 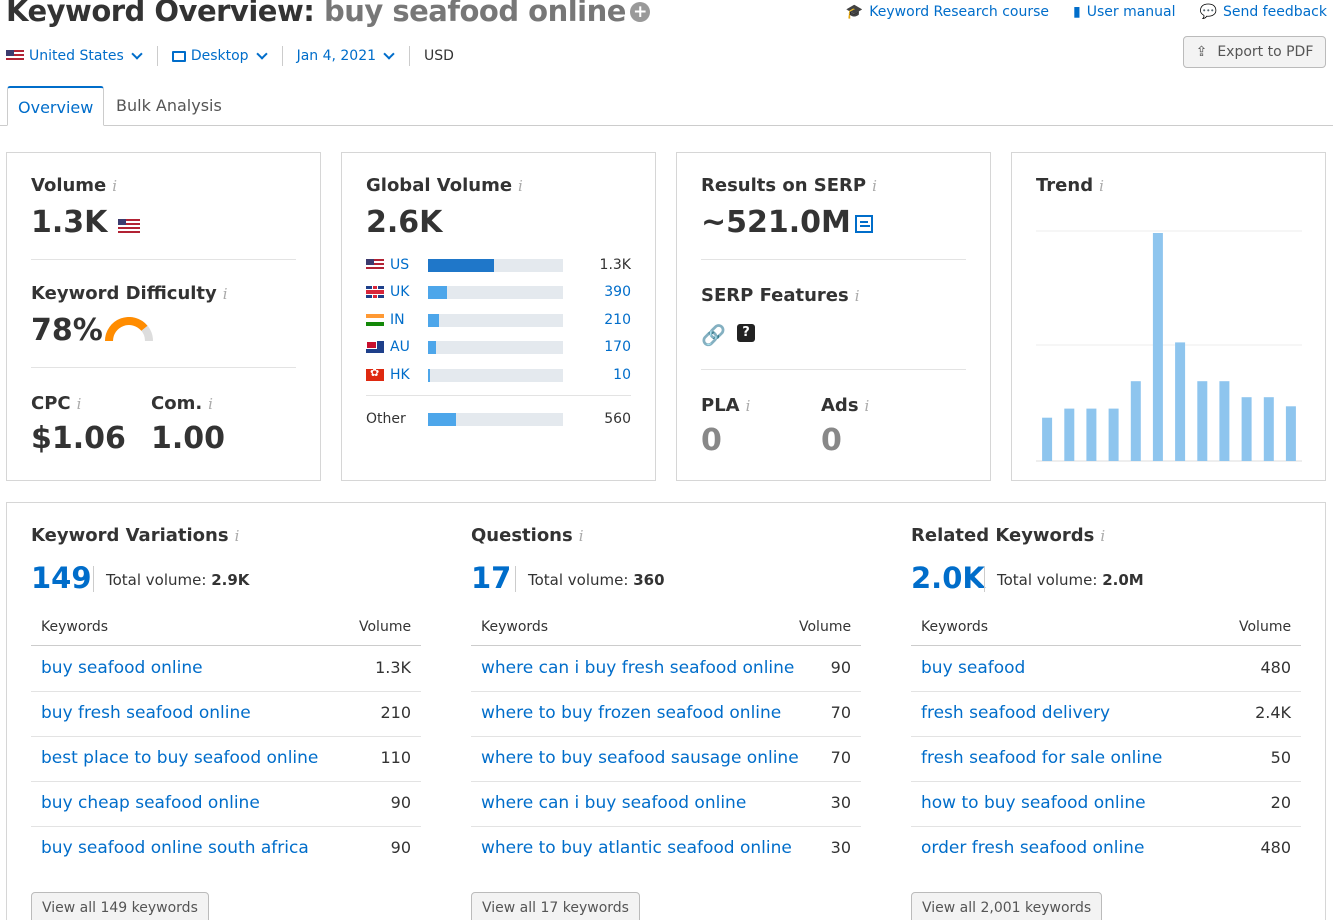 I want to click on keyword-link: fresh seafood for sale online, so click(x=1042, y=758).